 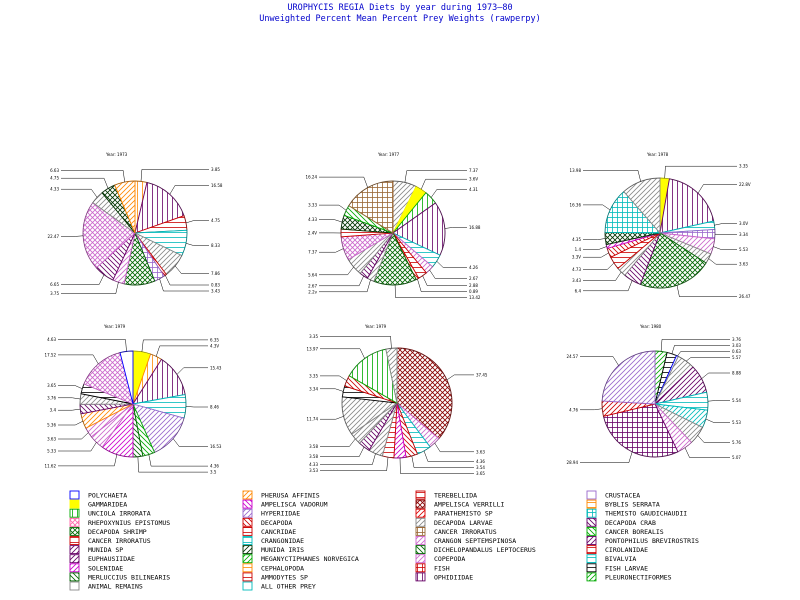 What do you see at coordinates (573, 462) in the screenshot?
I see `pie-slice-label: 28.94` at bounding box center [573, 462].